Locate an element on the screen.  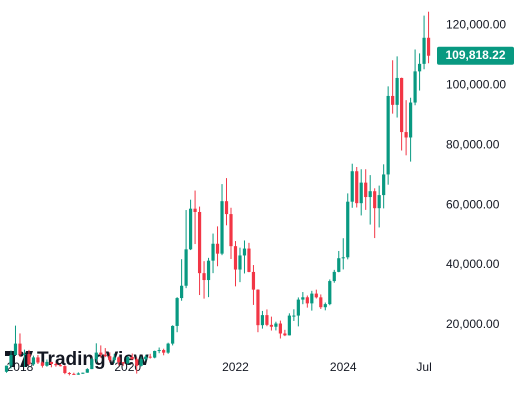
y-tick-label: 20,000.00 is located at coordinates (473, 324).